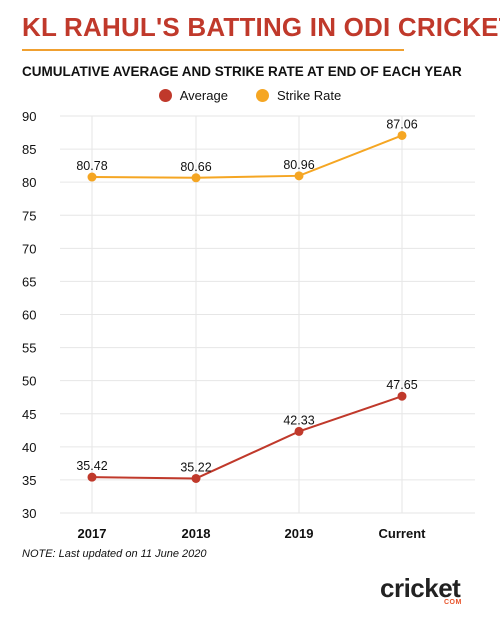 The width and height of the screenshot is (500, 622). What do you see at coordinates (29, 182) in the screenshot?
I see `y-tick-label: 80` at bounding box center [29, 182].